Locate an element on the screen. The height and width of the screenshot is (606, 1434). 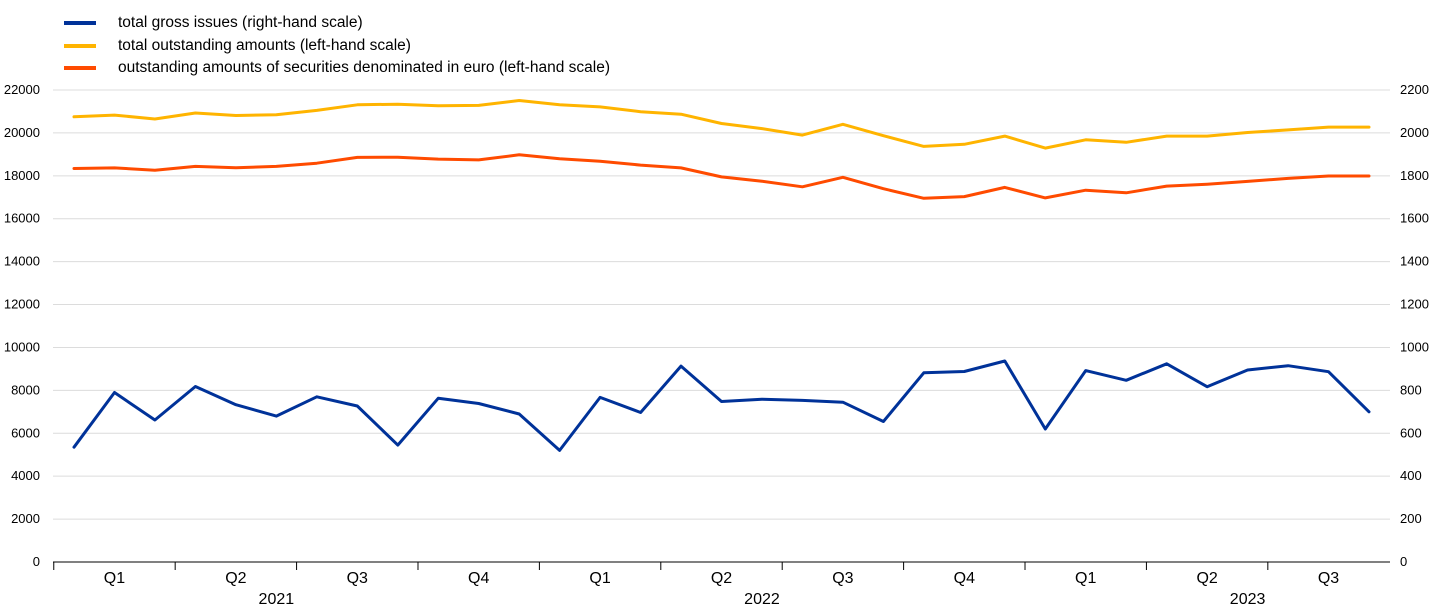
legend-swatch-euro-outstanding is located at coordinates (80, 68).